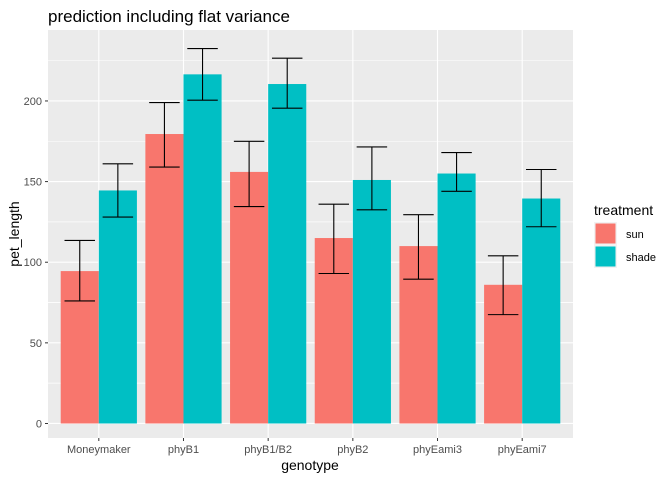 The height and width of the screenshot is (480, 672). Describe the element at coordinates (268, 450) in the screenshot. I see `x-tick-label: phyB1/B2` at that location.